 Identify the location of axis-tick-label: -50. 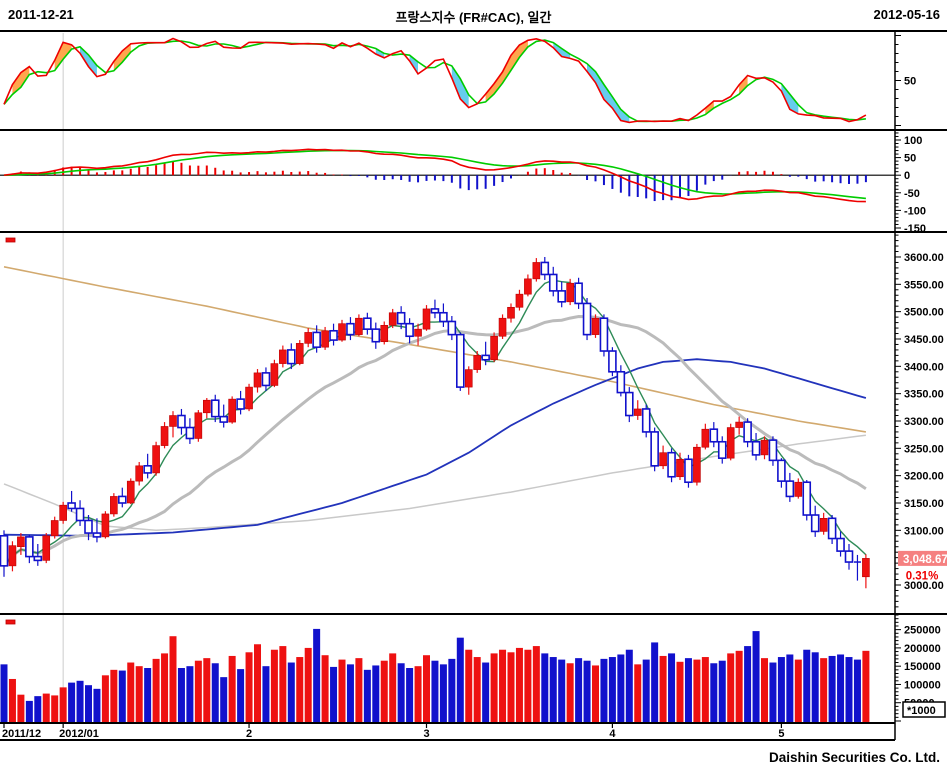
(912, 194).